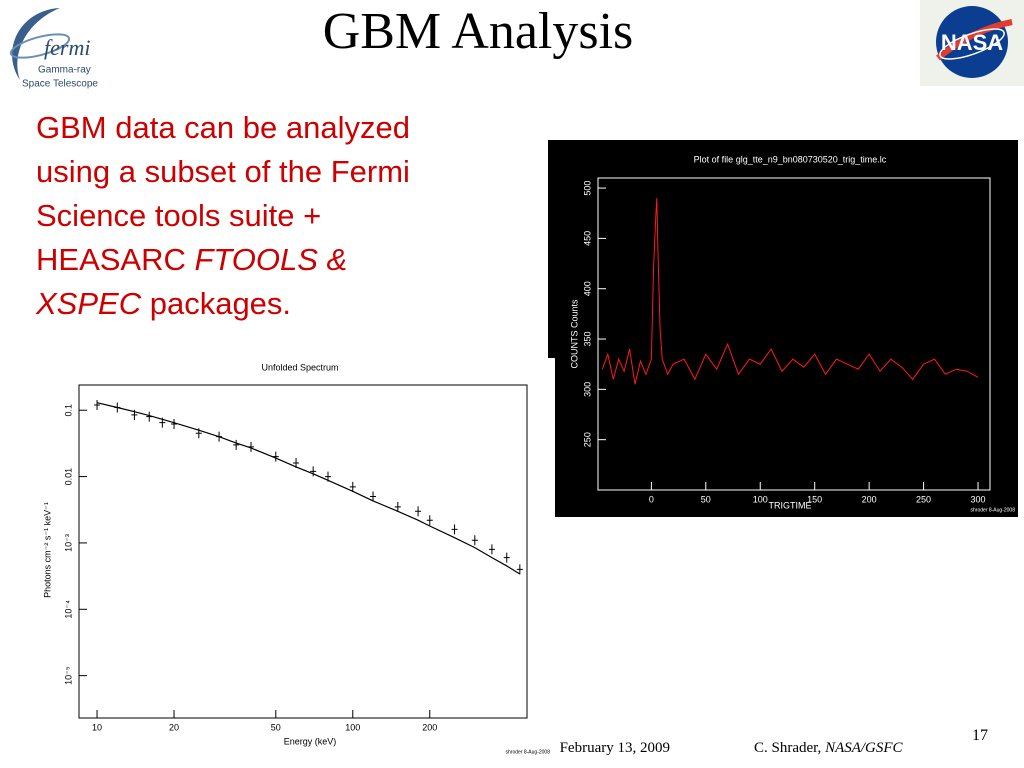 This screenshot has height=768, width=1024. What do you see at coordinates (40, 46) in the screenshot?
I see `logo-orbit` at bounding box center [40, 46].